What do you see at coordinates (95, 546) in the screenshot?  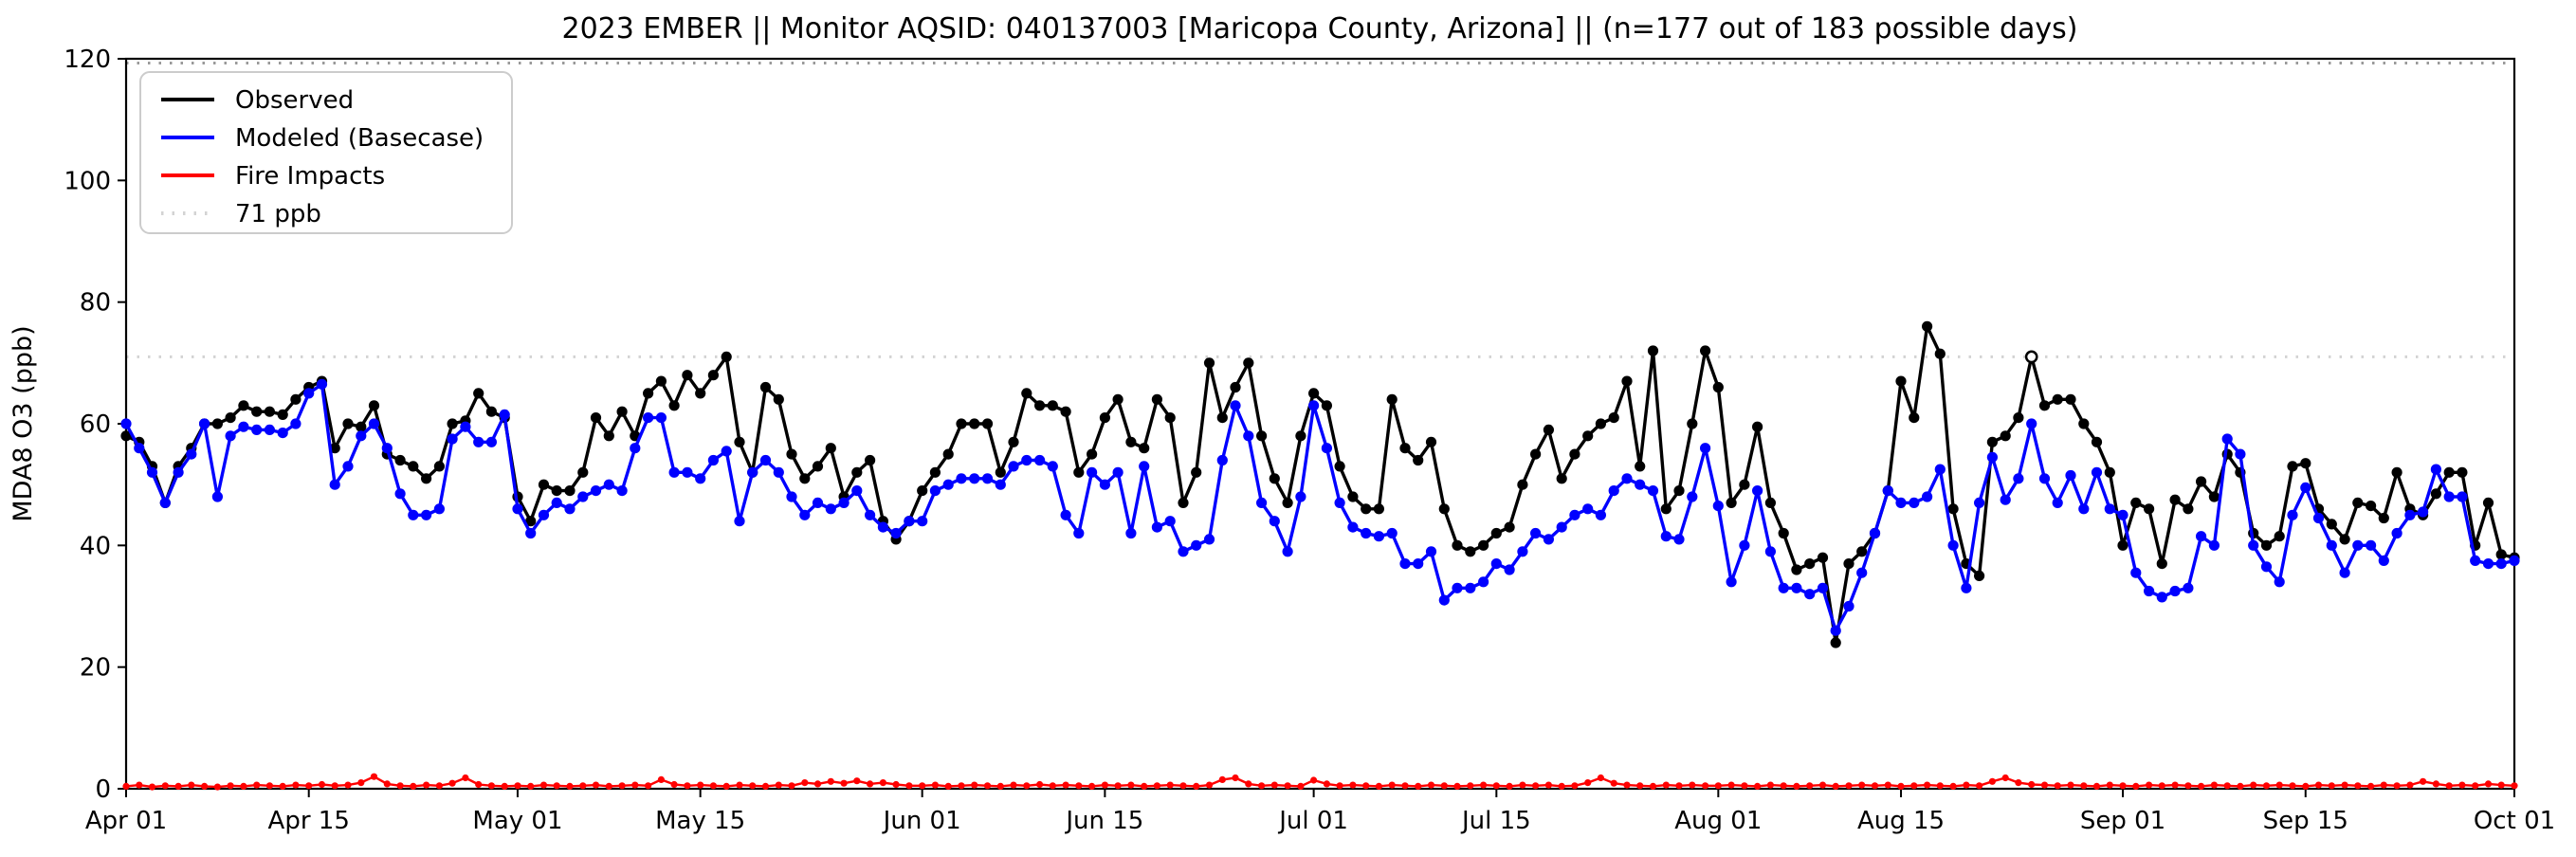 I see `y-tick-label: 40` at bounding box center [95, 546].